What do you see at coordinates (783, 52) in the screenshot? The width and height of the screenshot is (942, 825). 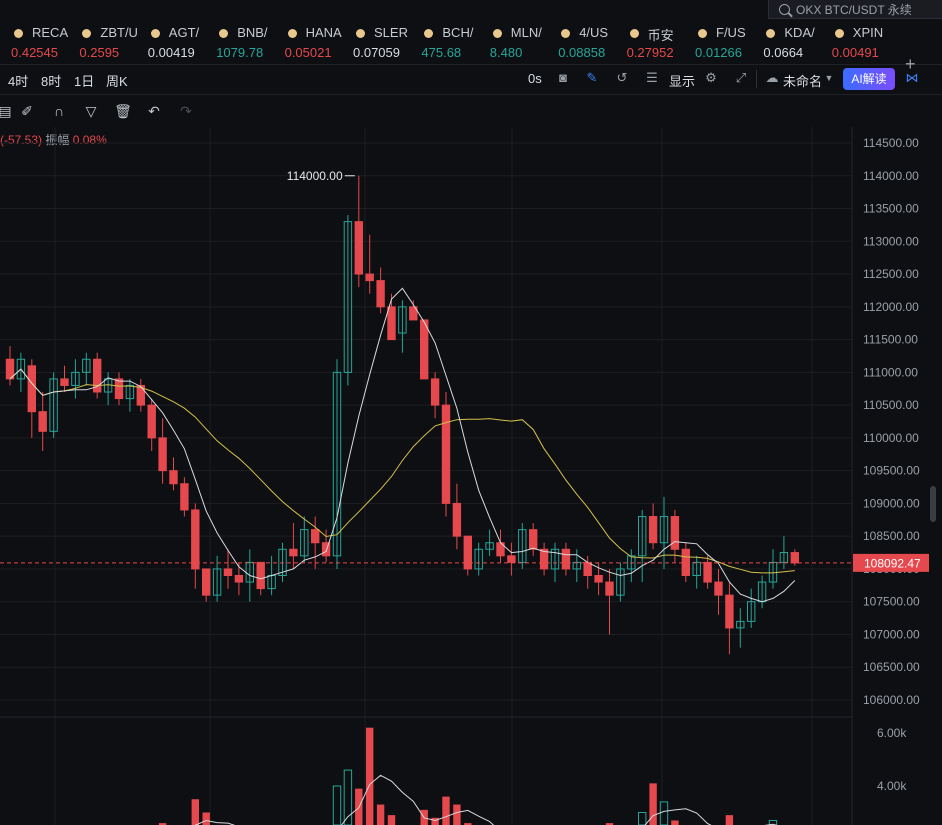 I see `ticker-price: 0.0664` at bounding box center [783, 52].